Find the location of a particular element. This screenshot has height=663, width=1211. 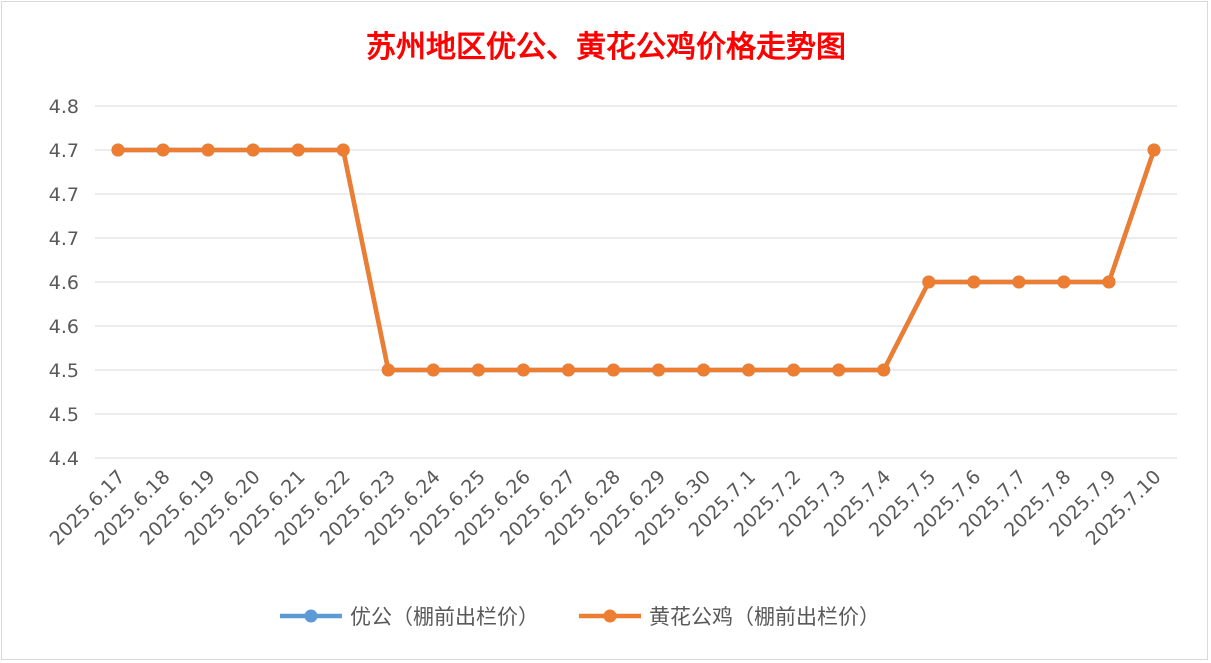

chart-title: 苏州地区优公、黄花公鸡价格走势图 is located at coordinates (606, 47).